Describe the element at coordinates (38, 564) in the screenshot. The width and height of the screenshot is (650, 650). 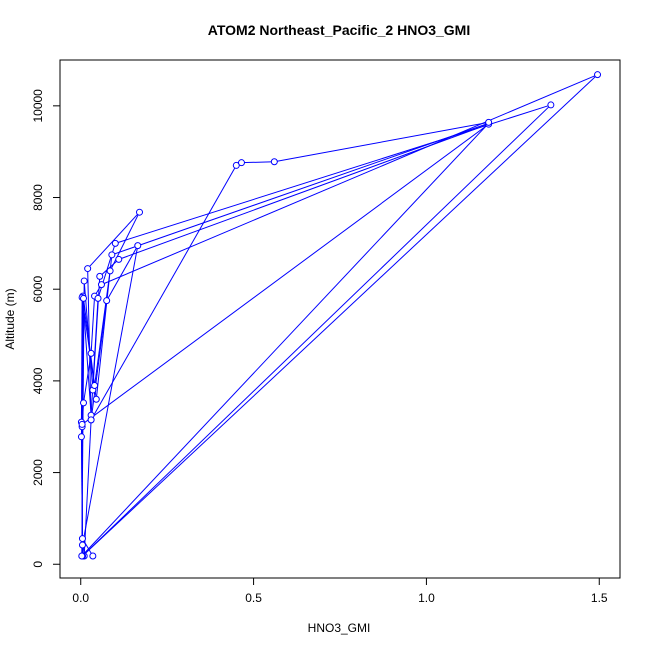
I see `y-tick-label: 0` at that location.